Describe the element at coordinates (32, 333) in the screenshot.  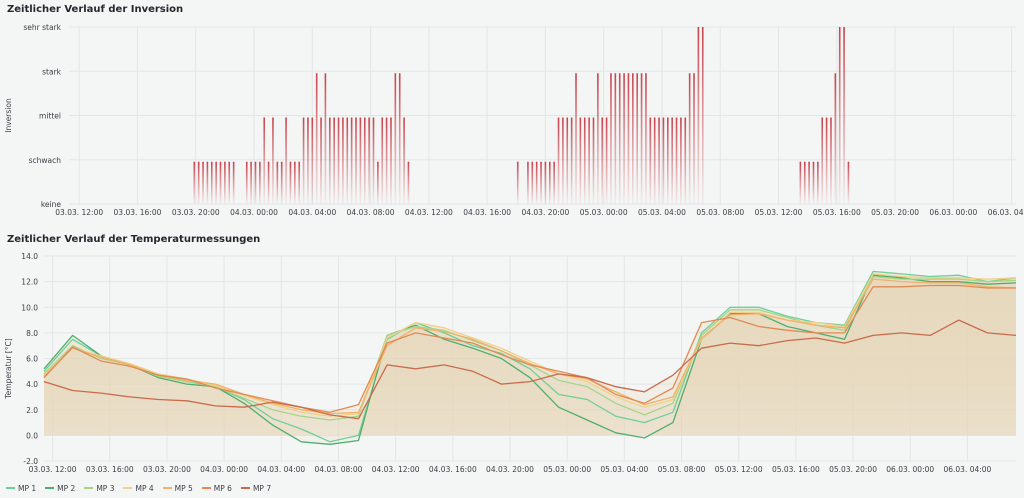
I see `temperature-y-tick: 8.0` at that location.